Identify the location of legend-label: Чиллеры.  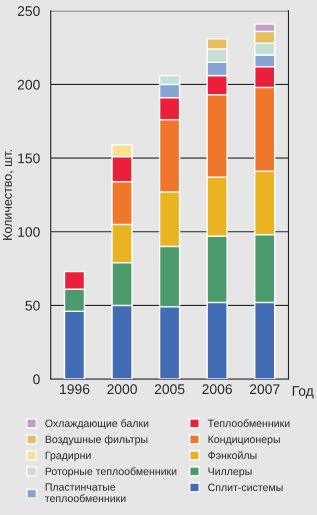
(230, 473).